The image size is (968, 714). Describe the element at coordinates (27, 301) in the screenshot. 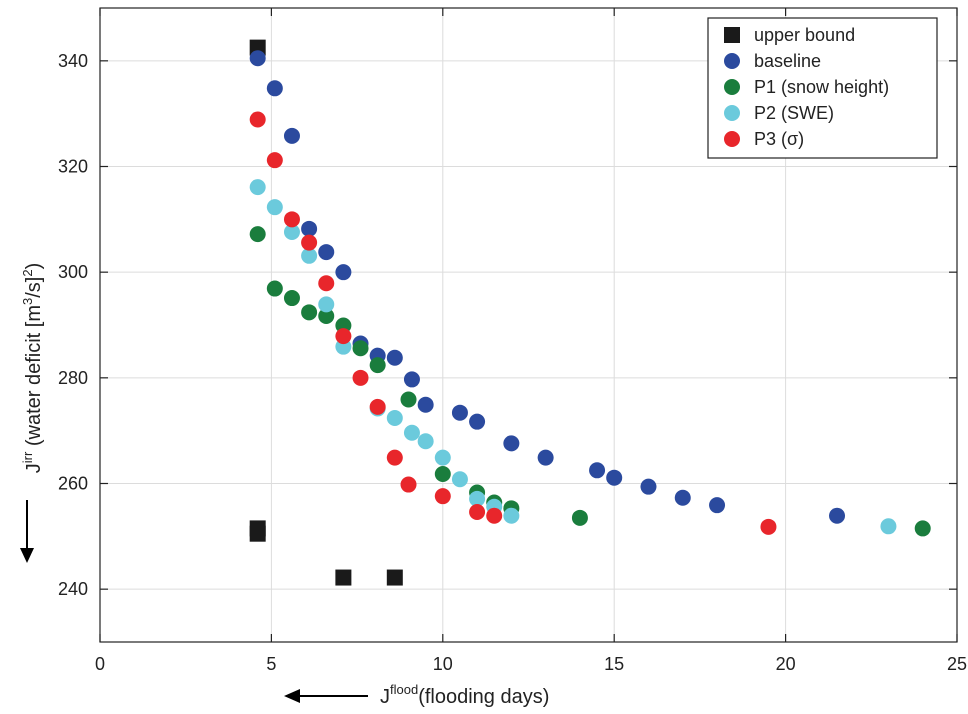

I see `y-axis-label-sup2: 3` at that location.